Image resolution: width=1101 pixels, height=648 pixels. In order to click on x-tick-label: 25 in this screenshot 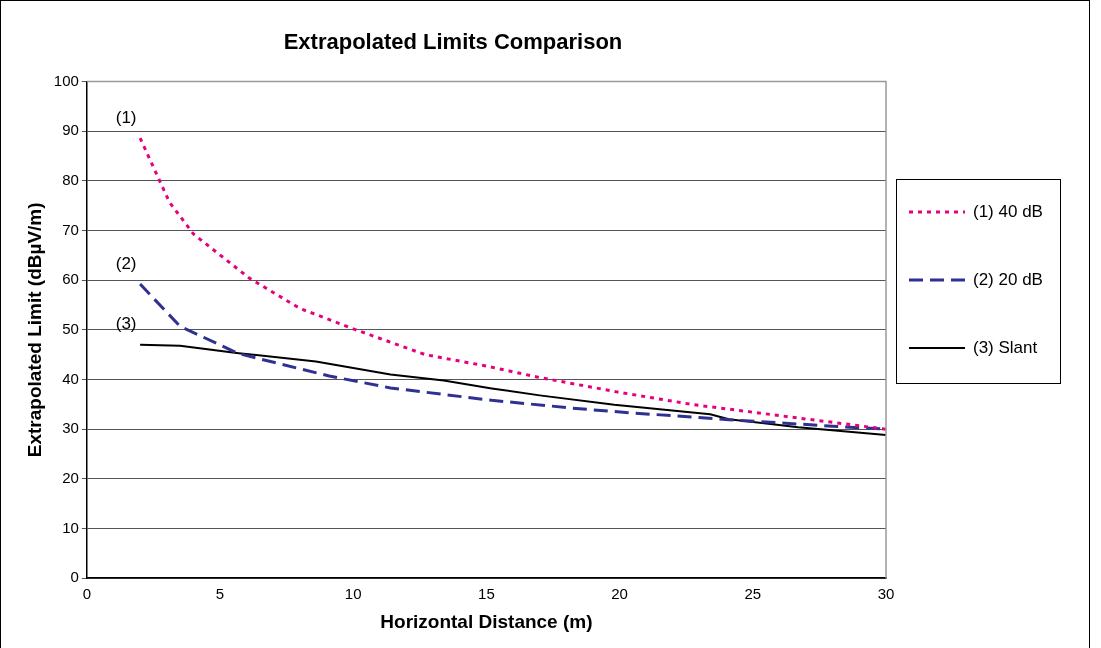, I will do `click(753, 594)`.